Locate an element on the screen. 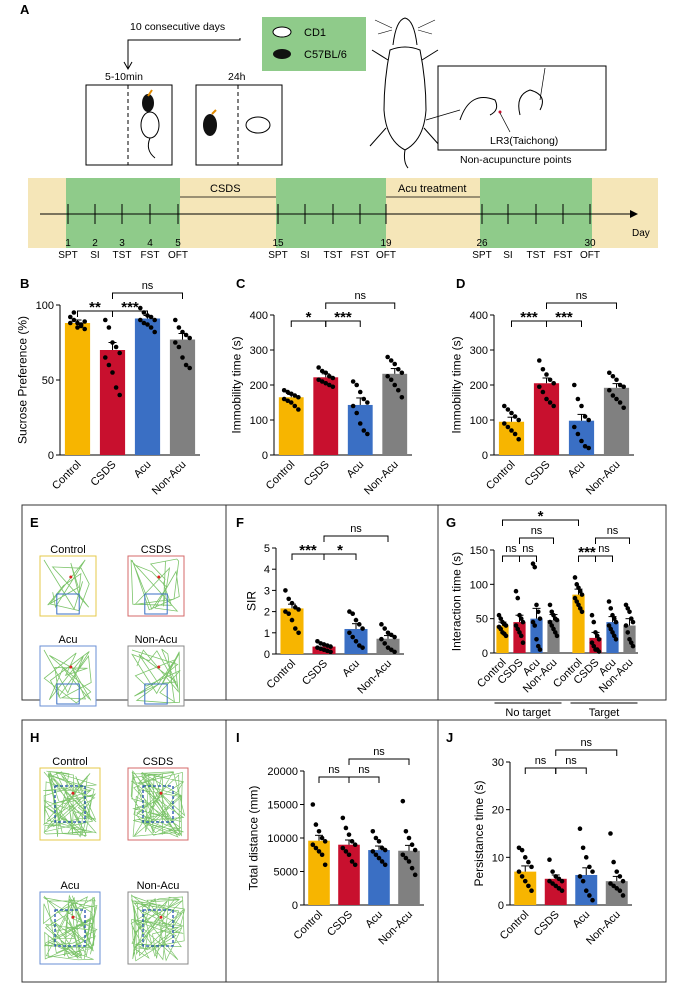  day-number: 1 is located at coordinates (68, 243).